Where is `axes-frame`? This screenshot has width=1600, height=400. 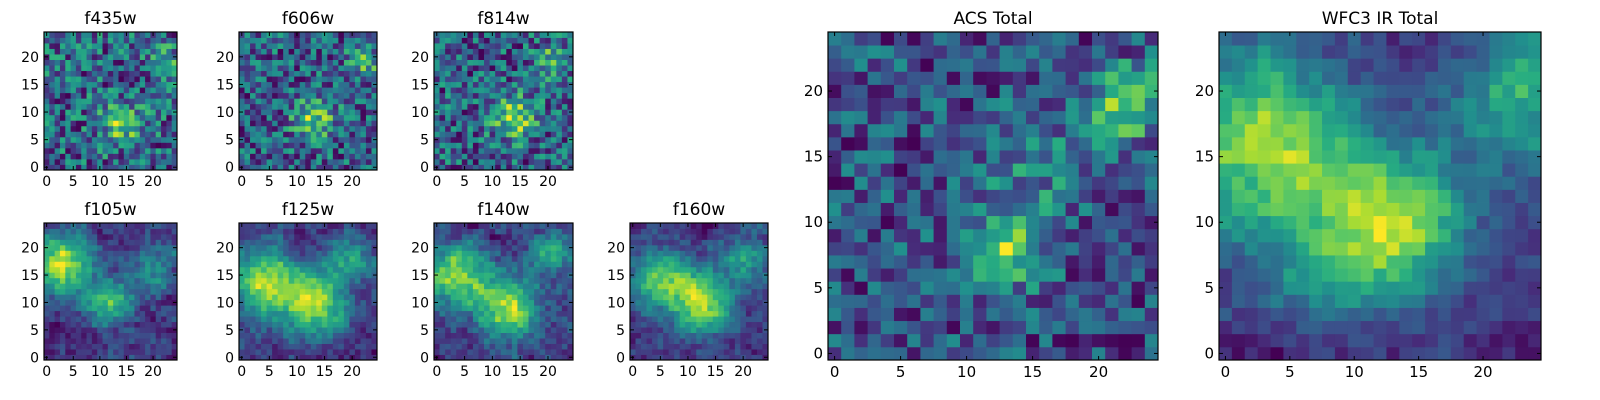
axes-frame is located at coordinates (503, 101).